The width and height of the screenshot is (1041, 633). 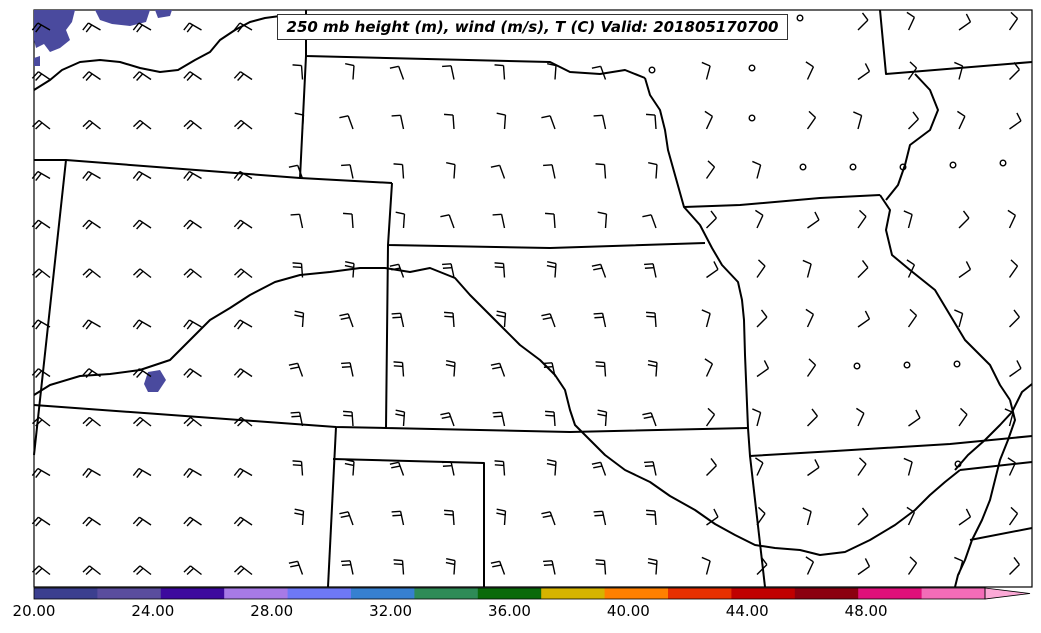 I want to click on colorbar-tick-label: 24.00, so click(x=153, y=611).